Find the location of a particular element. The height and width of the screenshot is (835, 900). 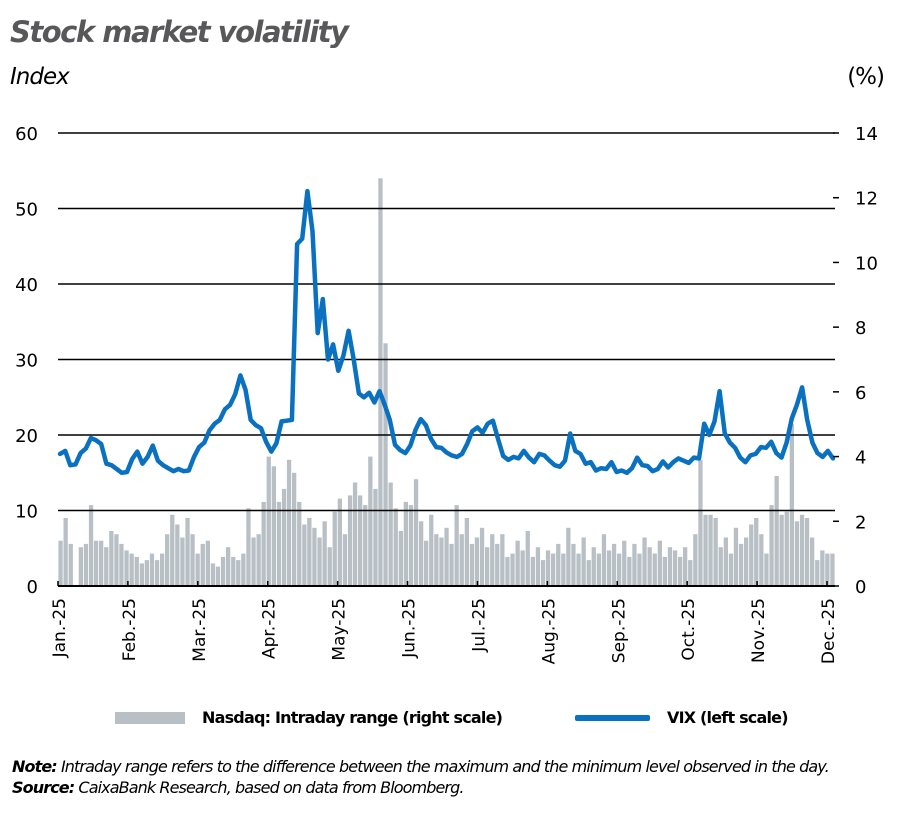

left-tick-label: 50 is located at coordinates (26, 210).